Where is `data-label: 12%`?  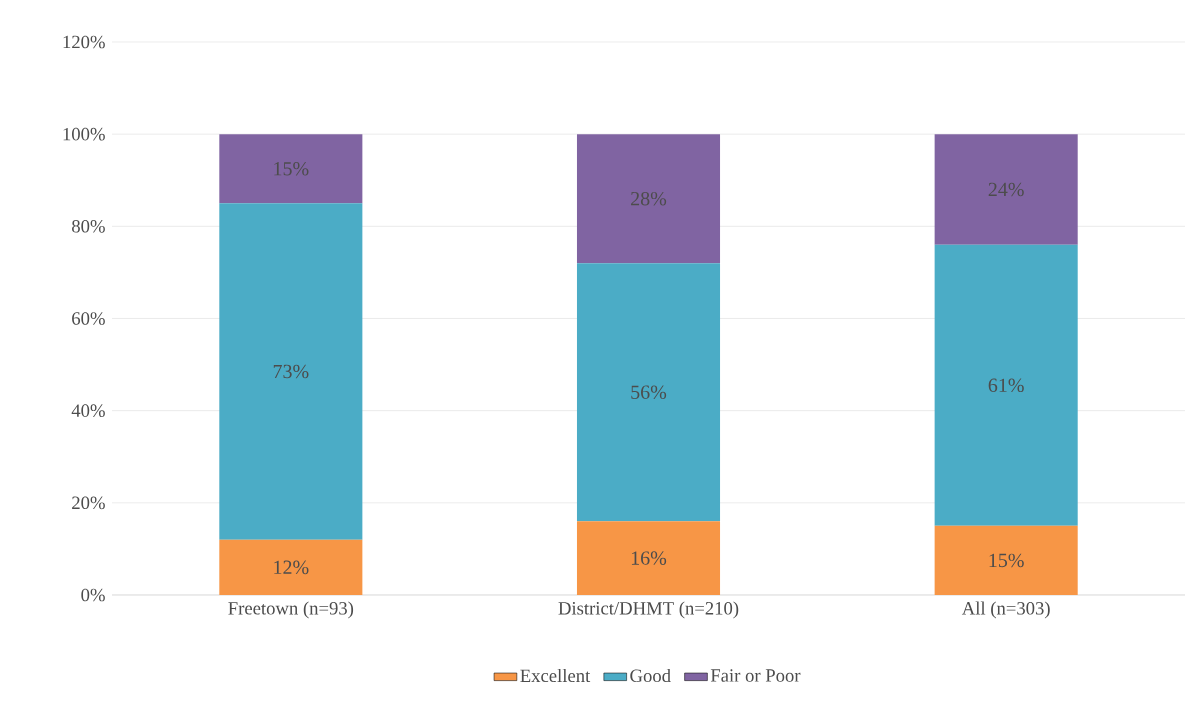
data-label: 12% is located at coordinates (291, 567).